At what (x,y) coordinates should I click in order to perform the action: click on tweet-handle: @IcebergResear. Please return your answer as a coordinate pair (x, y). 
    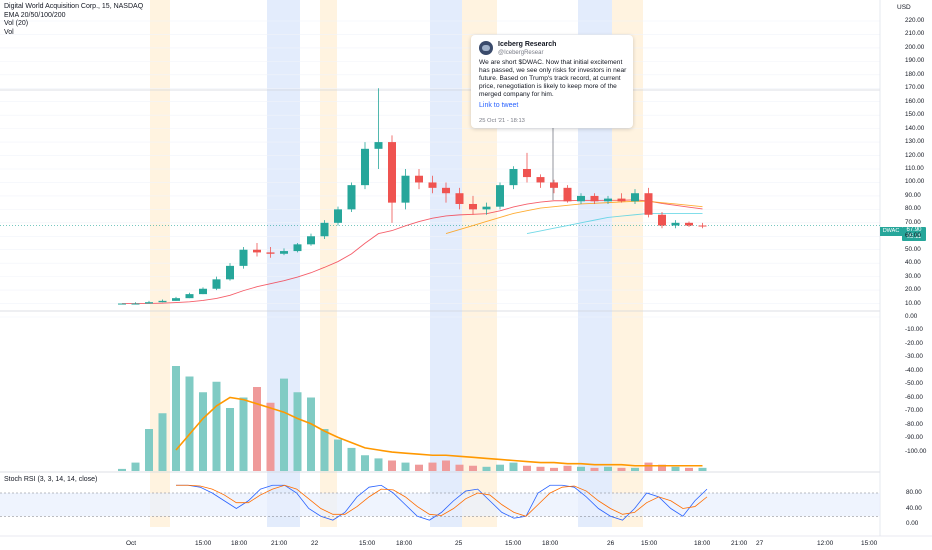
    Looking at the image, I should click on (521, 53).